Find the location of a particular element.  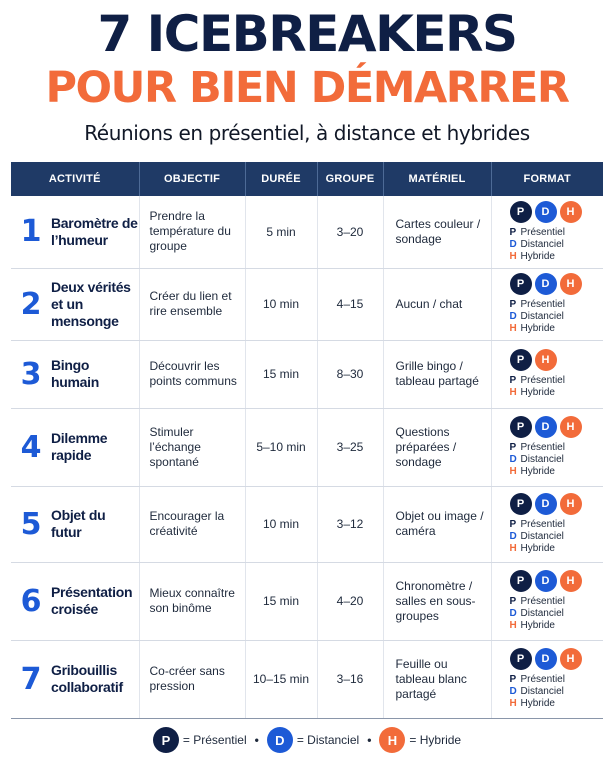

legend-badge-d: D is located at coordinates (279, 740).